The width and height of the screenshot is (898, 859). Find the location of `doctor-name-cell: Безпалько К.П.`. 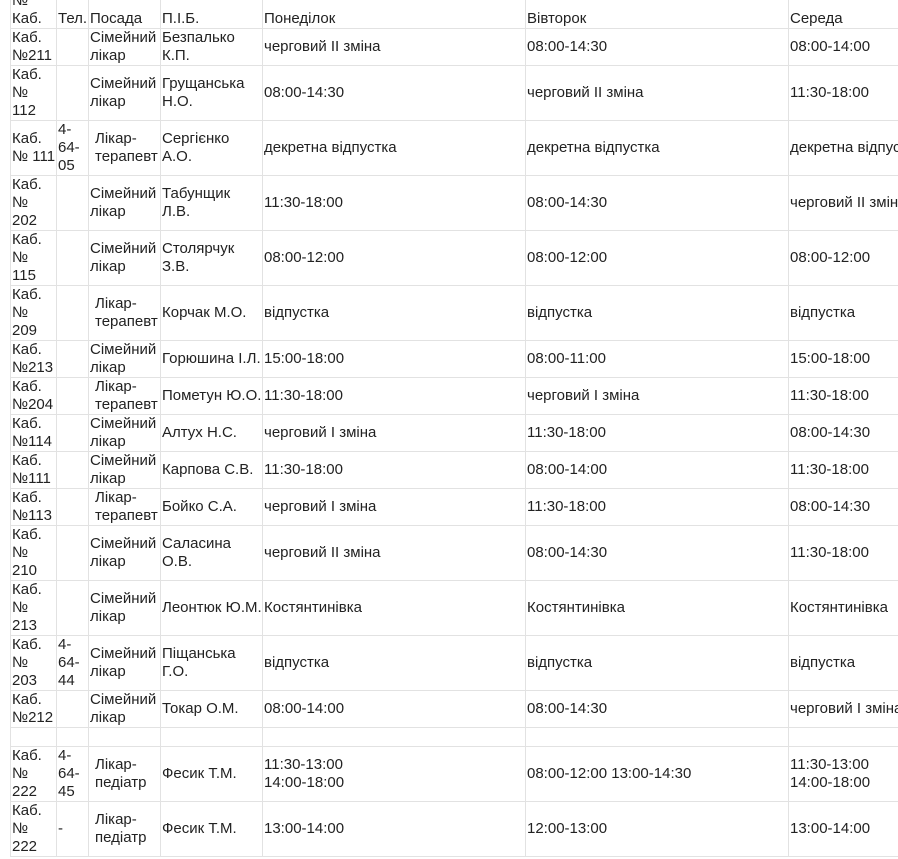

doctor-name-cell: Безпалько К.П. is located at coordinates (211, 47).